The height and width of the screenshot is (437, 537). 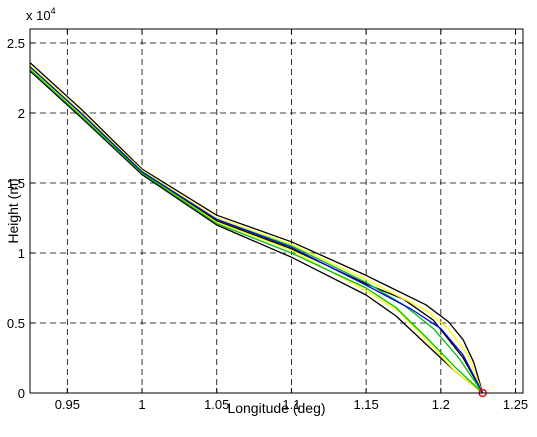 What do you see at coordinates (216, 404) in the screenshot?
I see `x-tick-label: 1.05` at bounding box center [216, 404].